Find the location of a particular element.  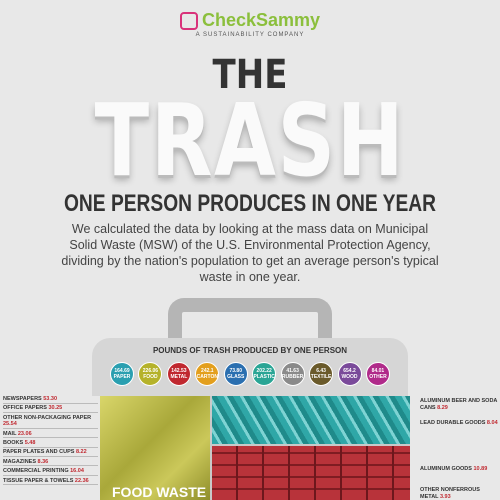

summary-value: 226.06 is located at coordinates (150, 371).